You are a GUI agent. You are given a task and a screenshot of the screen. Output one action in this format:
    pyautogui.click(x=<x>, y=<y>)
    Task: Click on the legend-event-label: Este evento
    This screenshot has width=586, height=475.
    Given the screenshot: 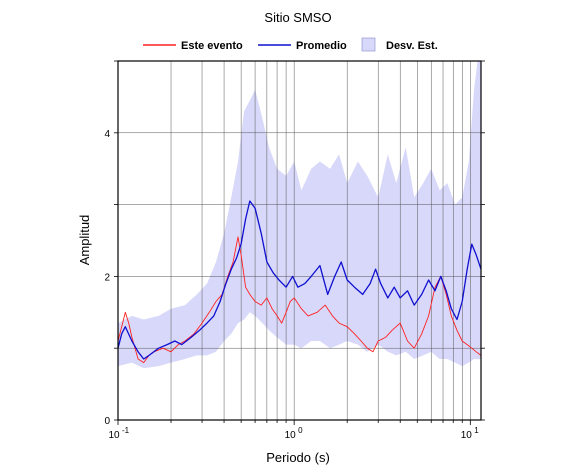 What is the action you would take?
    pyautogui.click(x=212, y=46)
    